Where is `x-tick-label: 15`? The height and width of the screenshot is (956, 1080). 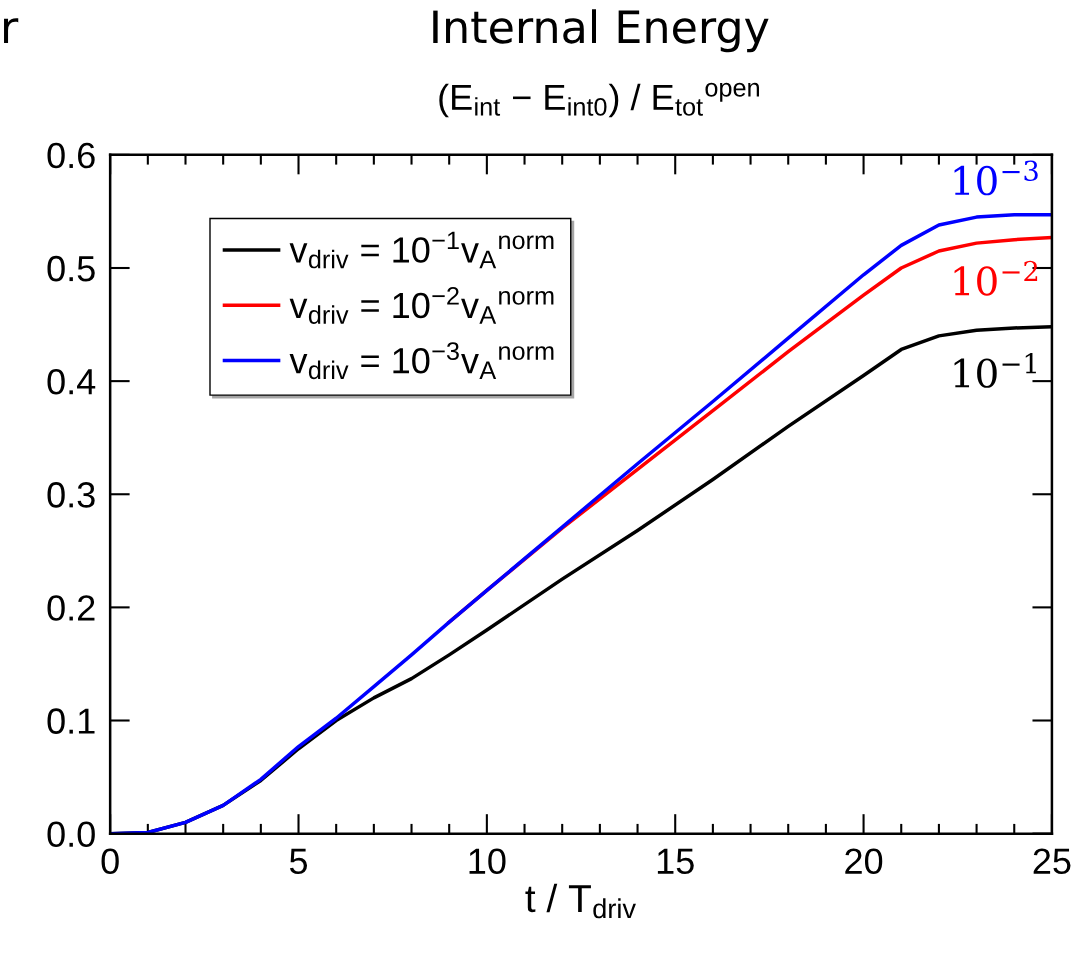
x-tick-label: 15 is located at coordinates (675, 861).